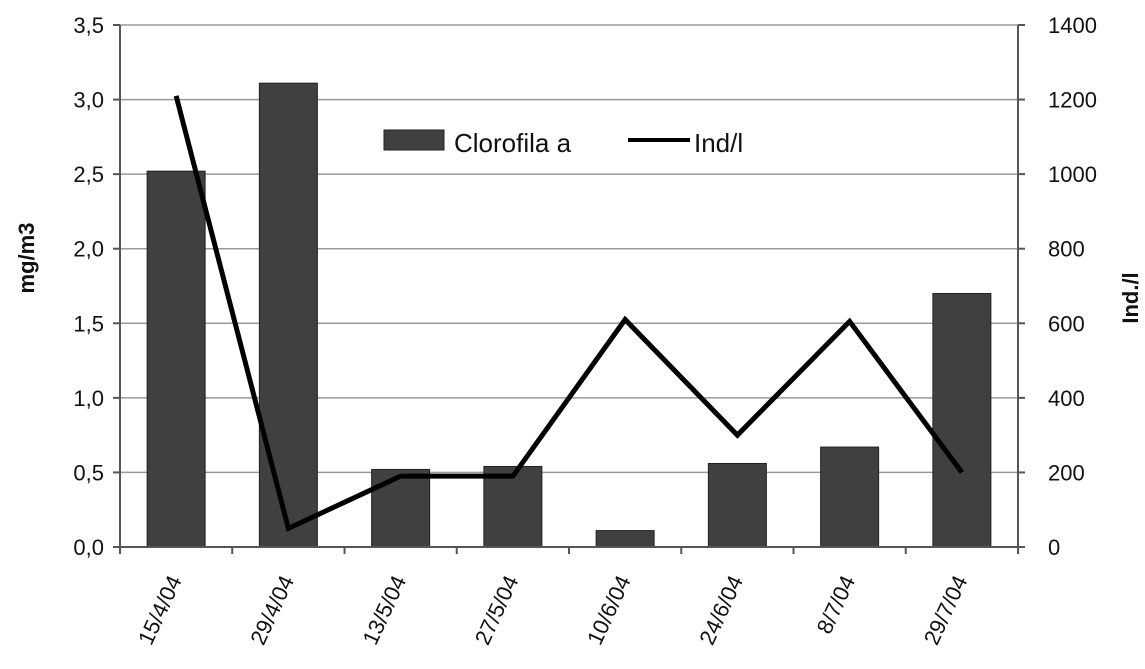  What do you see at coordinates (850, 497) in the screenshot?
I see `bar-8/7/04` at bounding box center [850, 497].